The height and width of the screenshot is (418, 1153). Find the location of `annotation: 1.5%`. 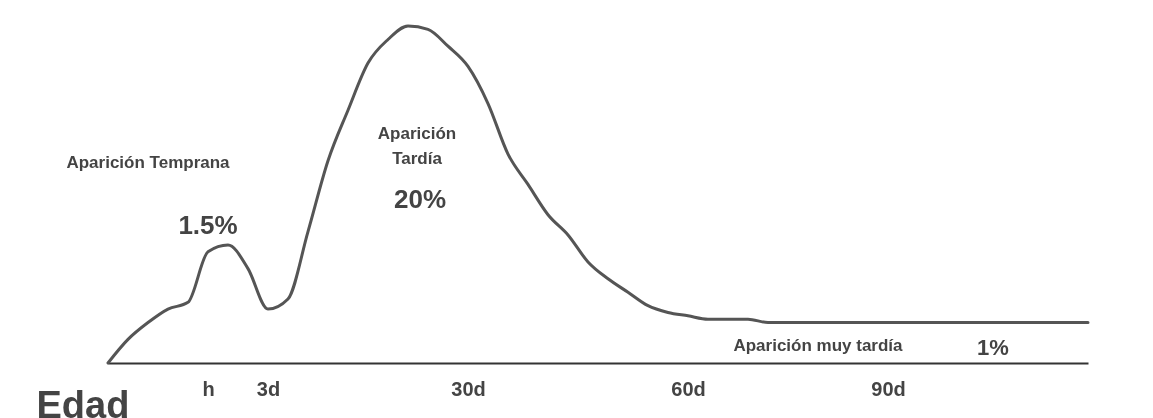

annotation: 1.5% is located at coordinates (208, 225).